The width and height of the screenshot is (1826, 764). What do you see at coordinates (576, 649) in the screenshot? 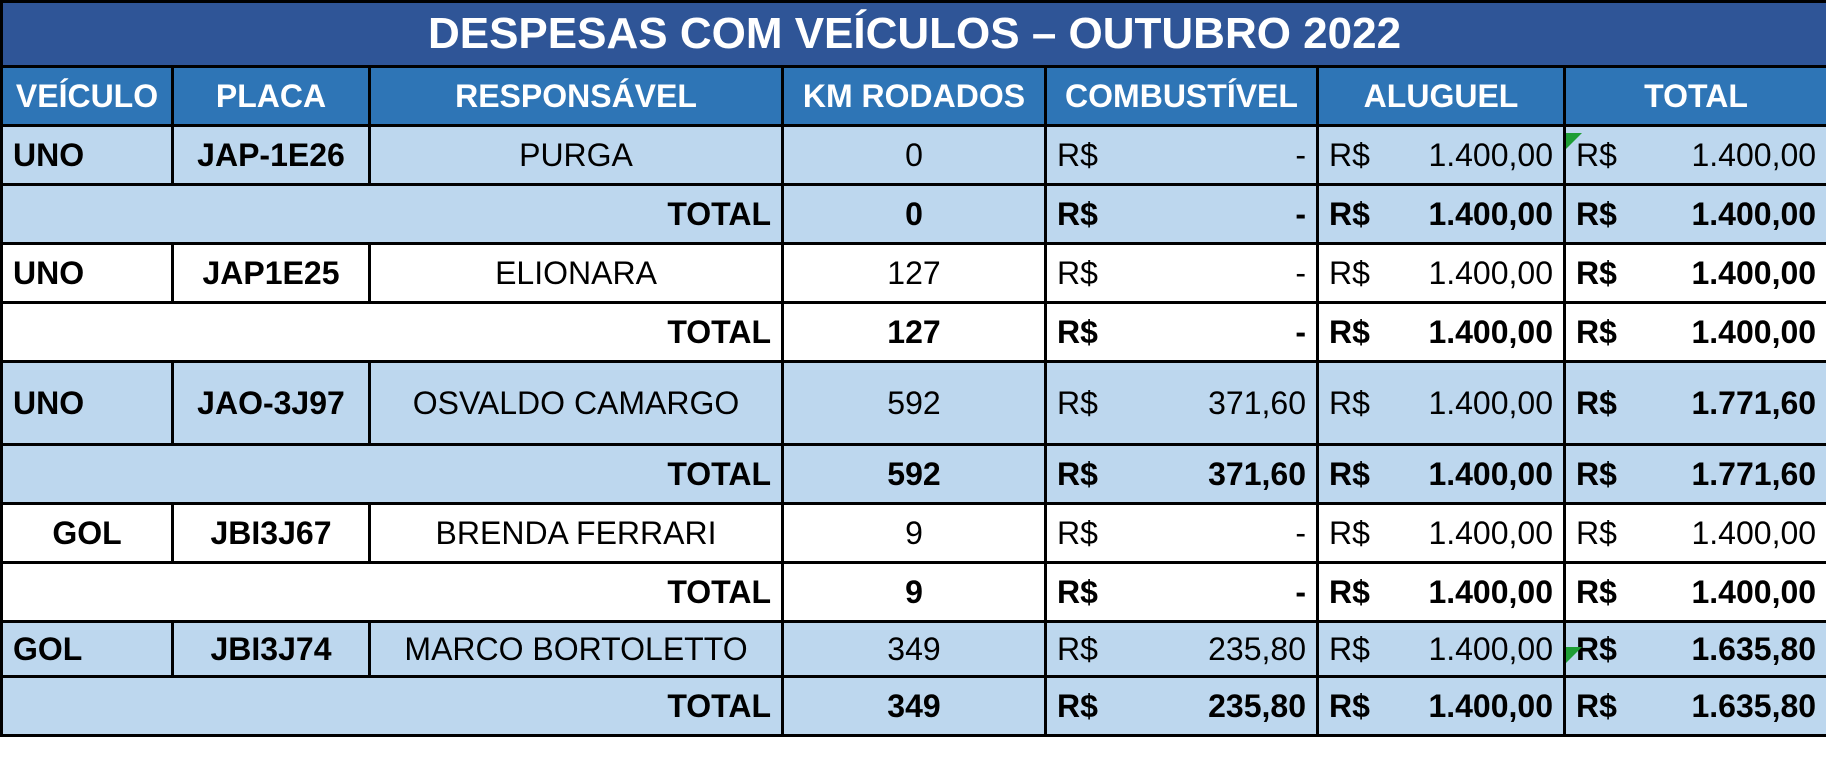
I see `cell-responsavel: MARCO BORTOLETTO` at bounding box center [576, 649].